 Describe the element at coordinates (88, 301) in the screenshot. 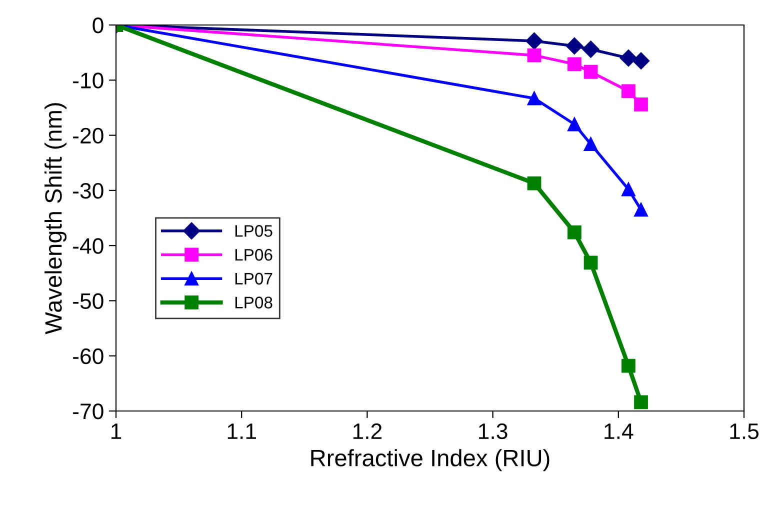

I see `y-tick-label: -50` at that location.